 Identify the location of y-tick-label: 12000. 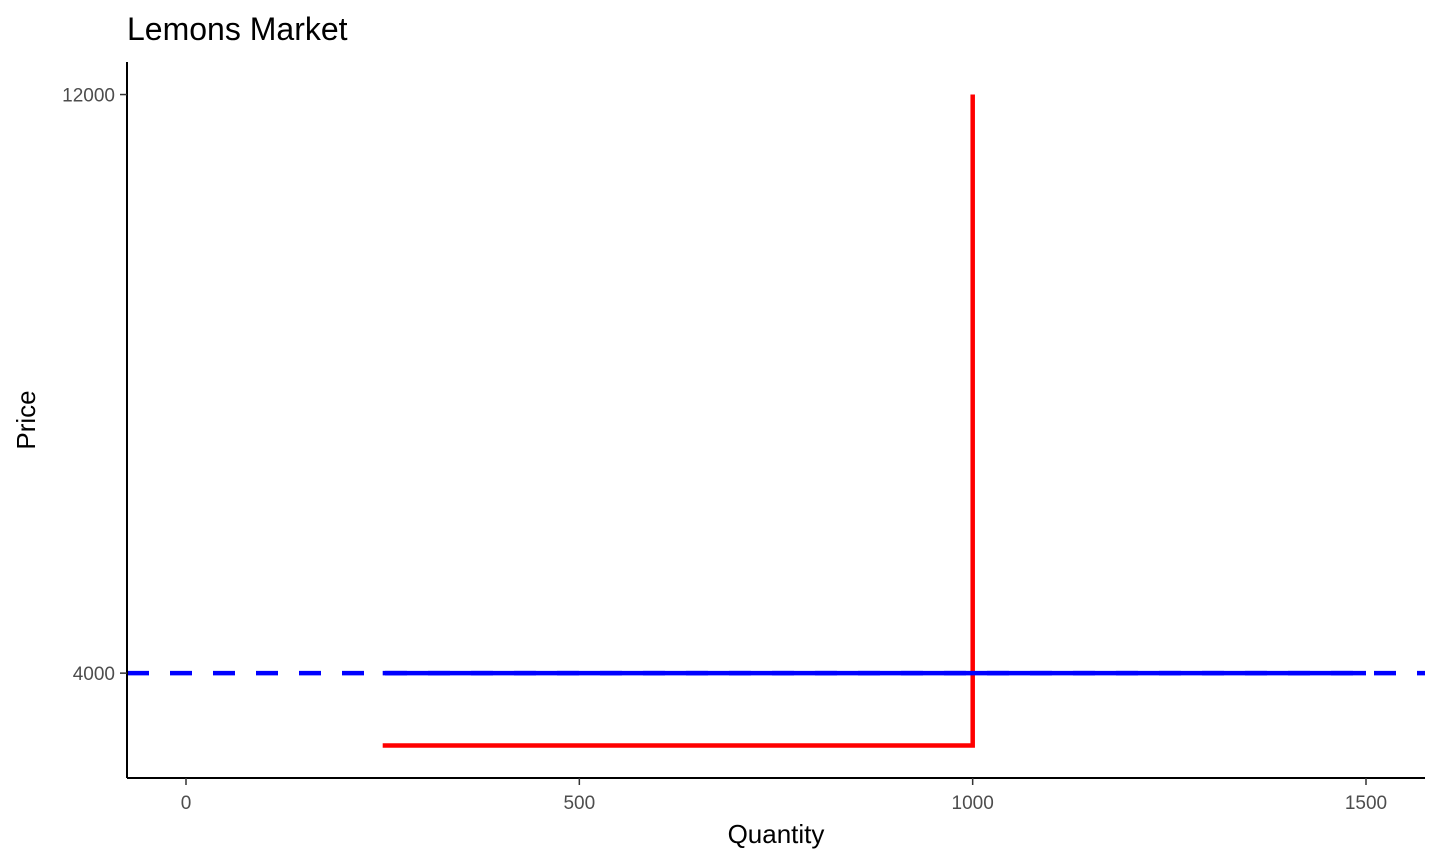
(88, 96).